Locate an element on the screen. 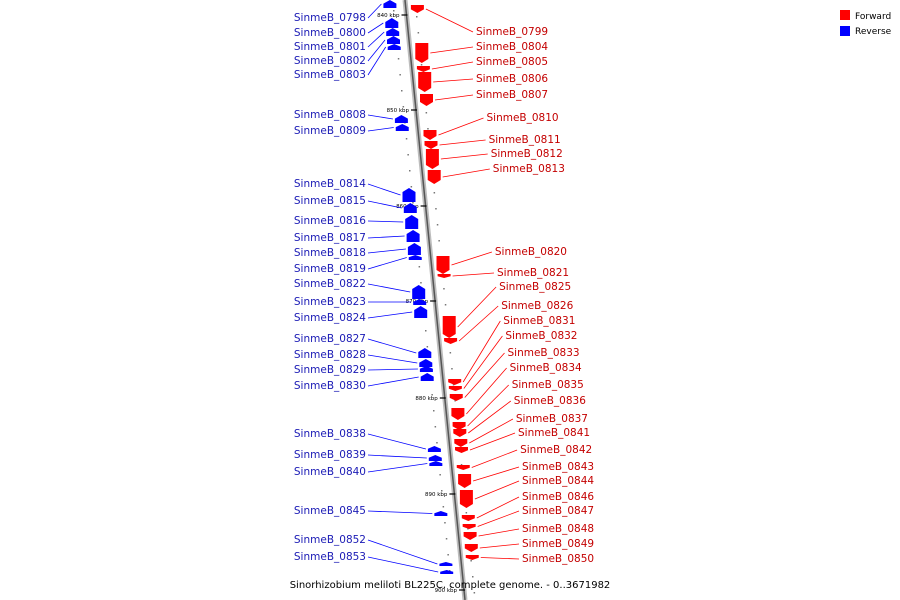 This screenshot has height=600, width=900. legend-reverse-swatch is located at coordinates (845, 31).